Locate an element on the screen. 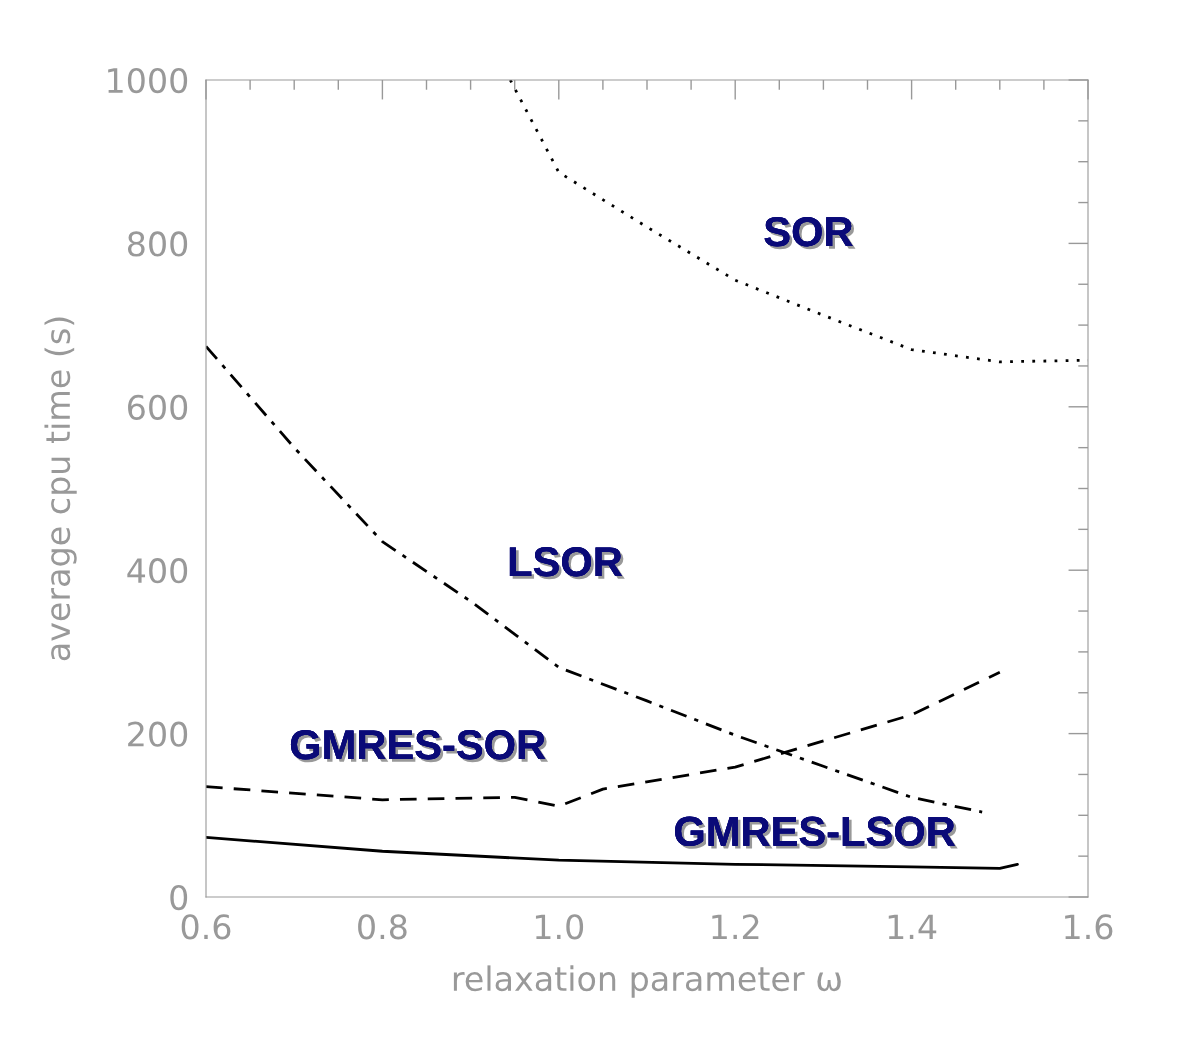 The image size is (1194, 1047). x-tick-label: 1.4 is located at coordinates (912, 926).